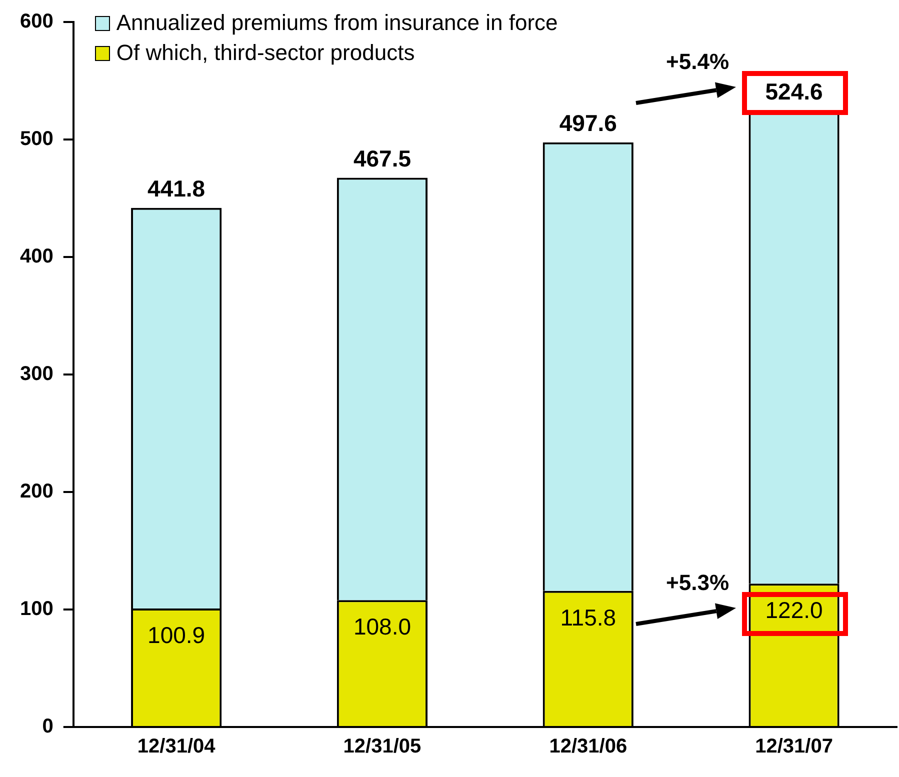  What do you see at coordinates (37, 491) in the screenshot?
I see `y-tick-label: 200` at bounding box center [37, 491].